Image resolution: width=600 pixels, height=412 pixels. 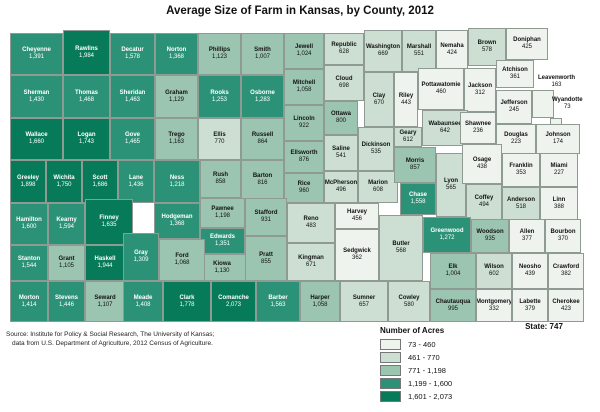 What do you see at coordinates (222, 216) in the screenshot?
I see `county-value: 1,198` at bounding box center [222, 216].